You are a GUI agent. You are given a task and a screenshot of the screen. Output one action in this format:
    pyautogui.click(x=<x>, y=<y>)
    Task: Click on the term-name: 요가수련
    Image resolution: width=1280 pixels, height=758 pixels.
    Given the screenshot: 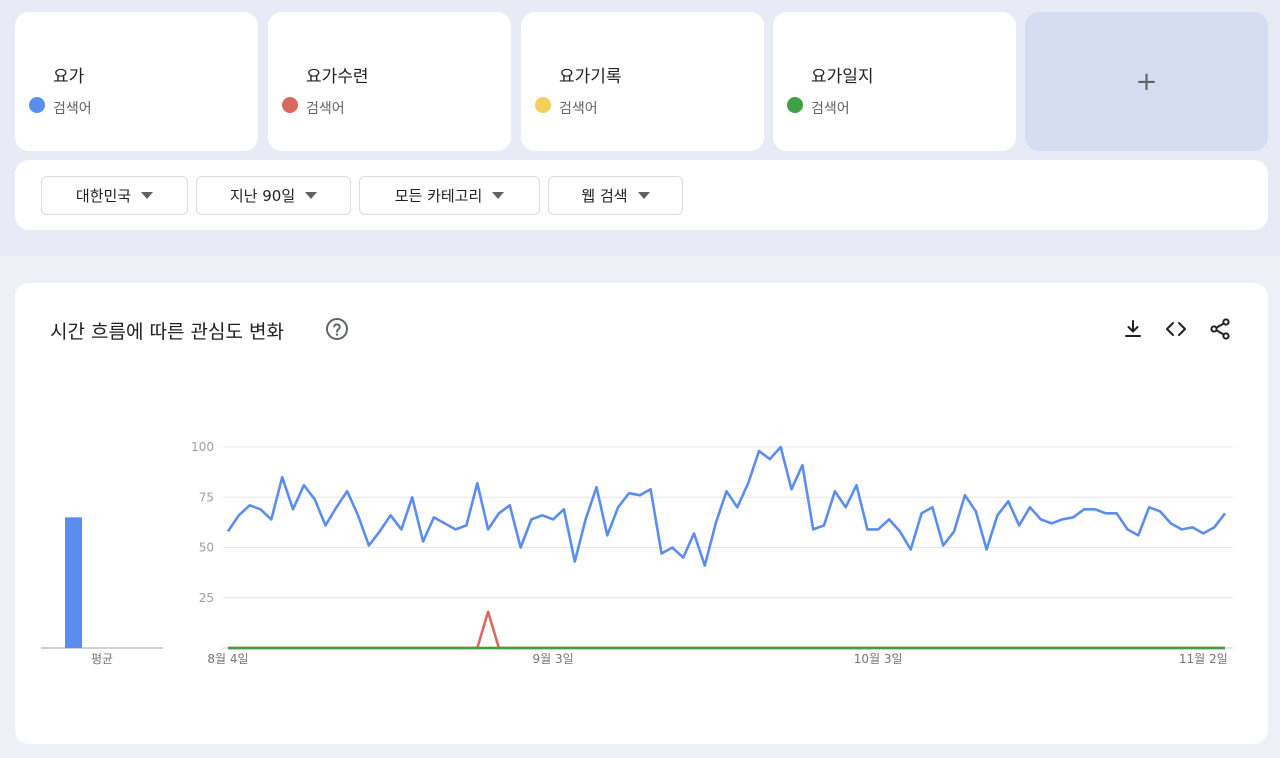 What is the action you would take?
    pyautogui.click(x=337, y=77)
    